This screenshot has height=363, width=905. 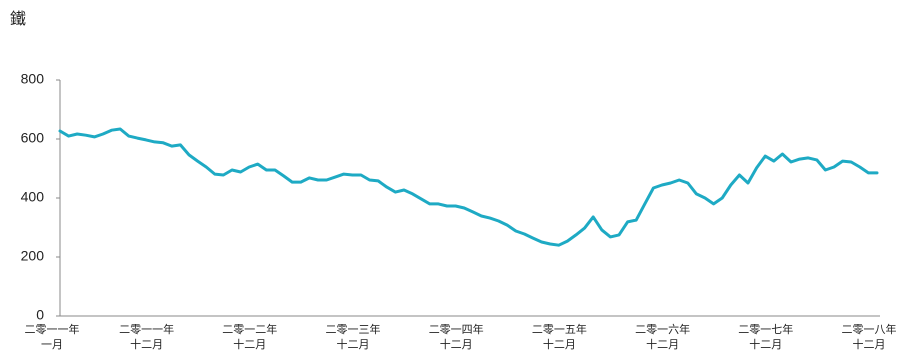 I want to click on x-tick-label: 二零一五年 十二月, so click(x=559, y=337).